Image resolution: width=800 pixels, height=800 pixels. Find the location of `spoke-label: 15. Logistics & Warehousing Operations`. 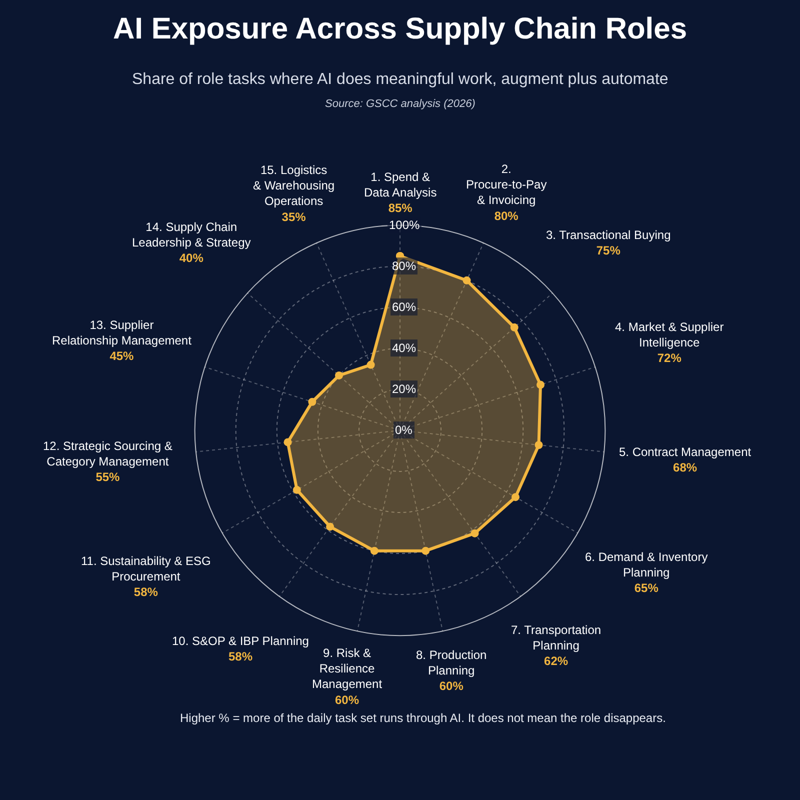

spoke-label: 15. Logistics & Warehousing Operations is located at coordinates (294, 185).